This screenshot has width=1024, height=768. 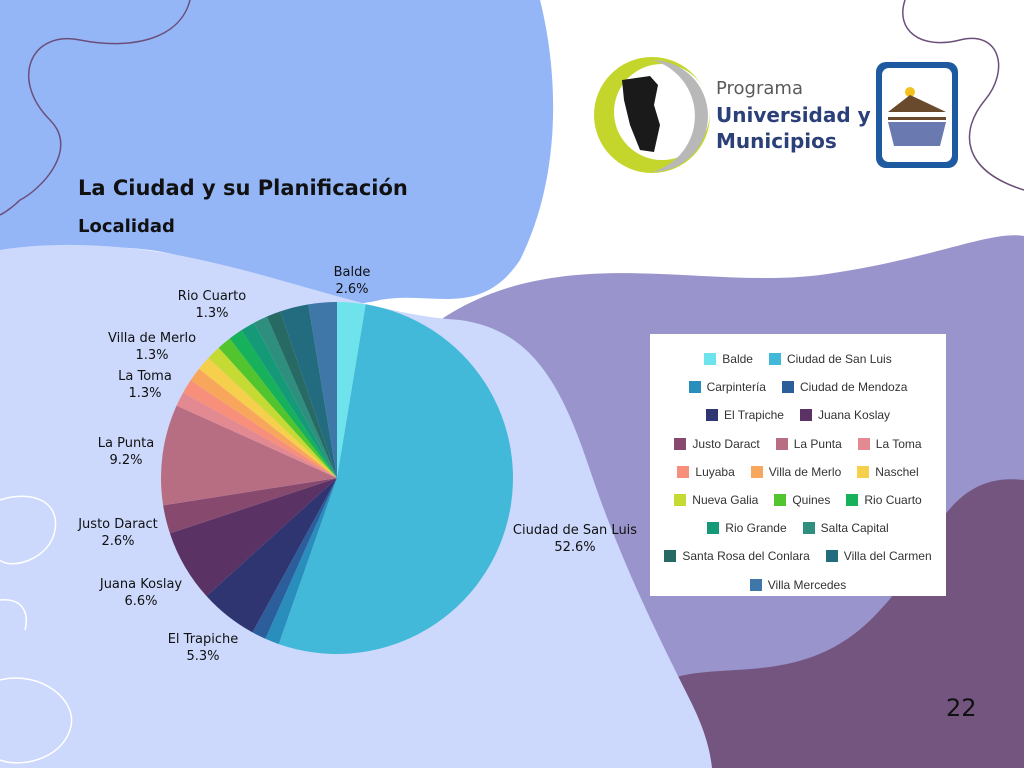 I want to click on pie-slice-justo-daract, so click(x=250, y=506).